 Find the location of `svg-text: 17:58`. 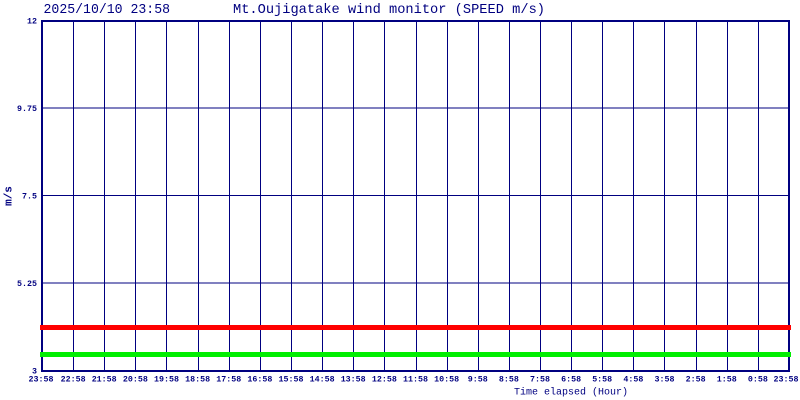

svg-text: 17:58 is located at coordinates (228, 380).